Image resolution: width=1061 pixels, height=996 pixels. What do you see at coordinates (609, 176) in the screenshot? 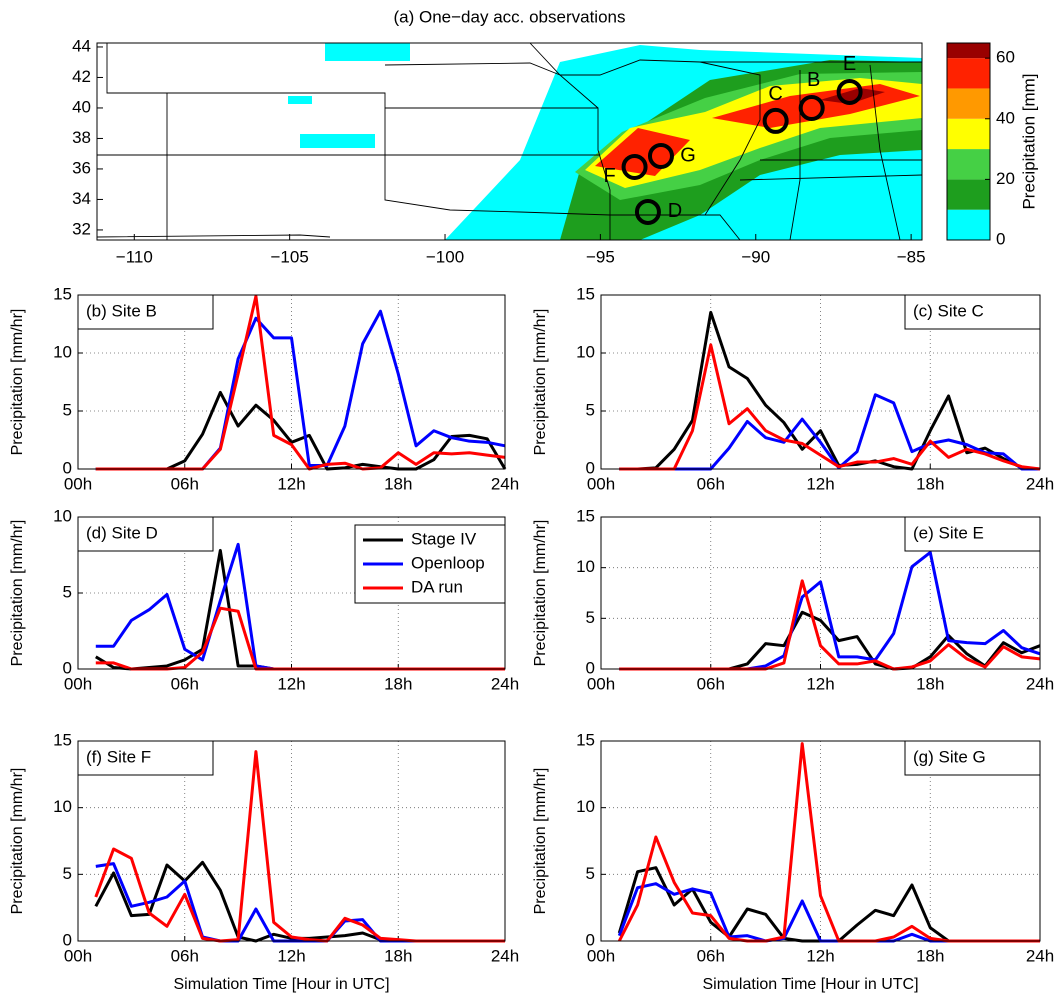
I see `site-label: F` at bounding box center [609, 176].